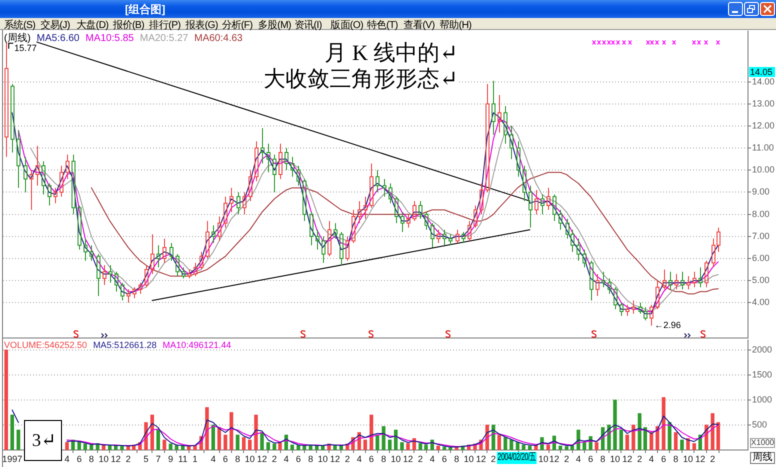  Describe the element at coordinates (761, 235) in the screenshot. I see `y-tick-label: 7.00` at that location.